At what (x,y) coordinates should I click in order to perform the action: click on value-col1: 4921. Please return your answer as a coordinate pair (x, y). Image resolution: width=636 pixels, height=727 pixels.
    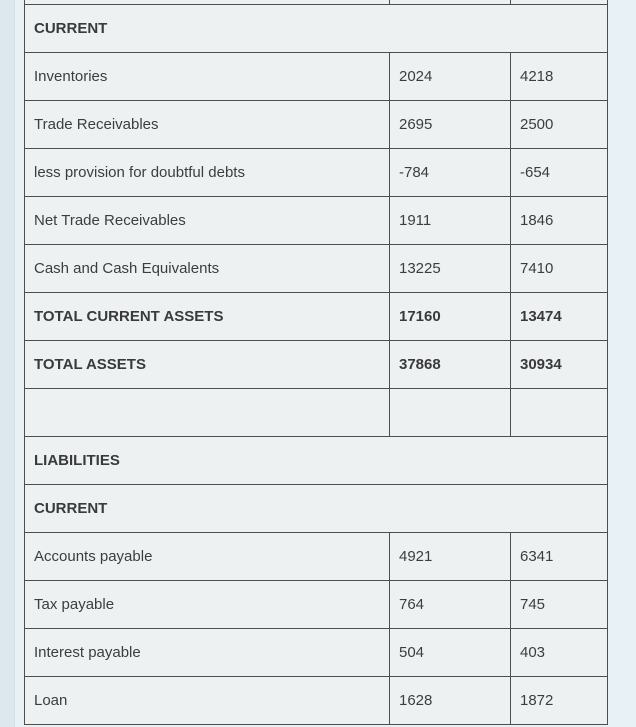
    Looking at the image, I should click on (450, 556).